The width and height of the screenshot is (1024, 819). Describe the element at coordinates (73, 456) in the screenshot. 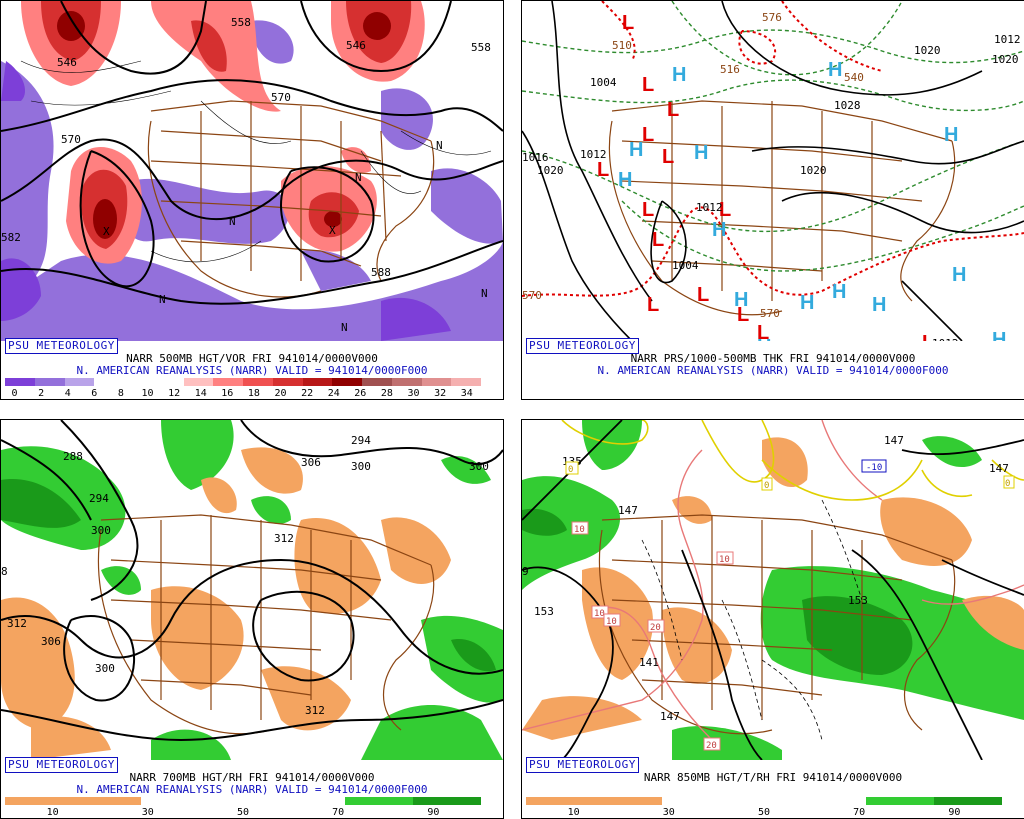

I see `contour-label: 288` at that location.